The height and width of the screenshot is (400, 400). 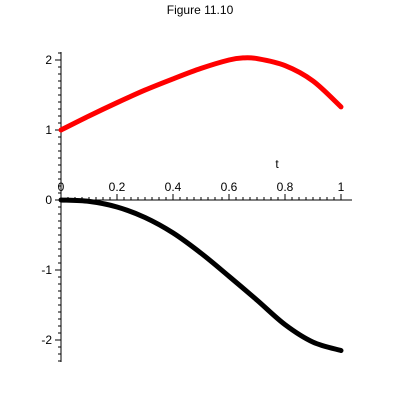 What do you see at coordinates (48, 200) in the screenshot?
I see `y-tick-label: 0` at bounding box center [48, 200].